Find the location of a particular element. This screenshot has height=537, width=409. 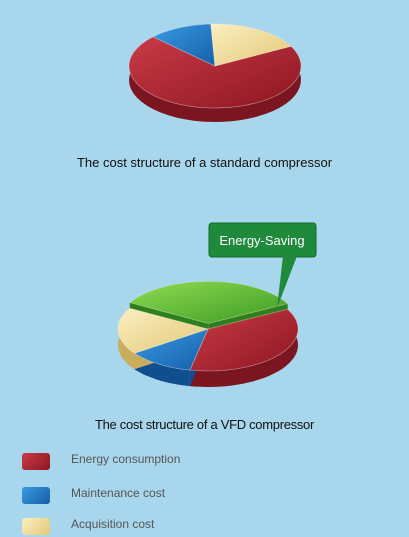

pie-slice-energy-saving is located at coordinates (209, 302).